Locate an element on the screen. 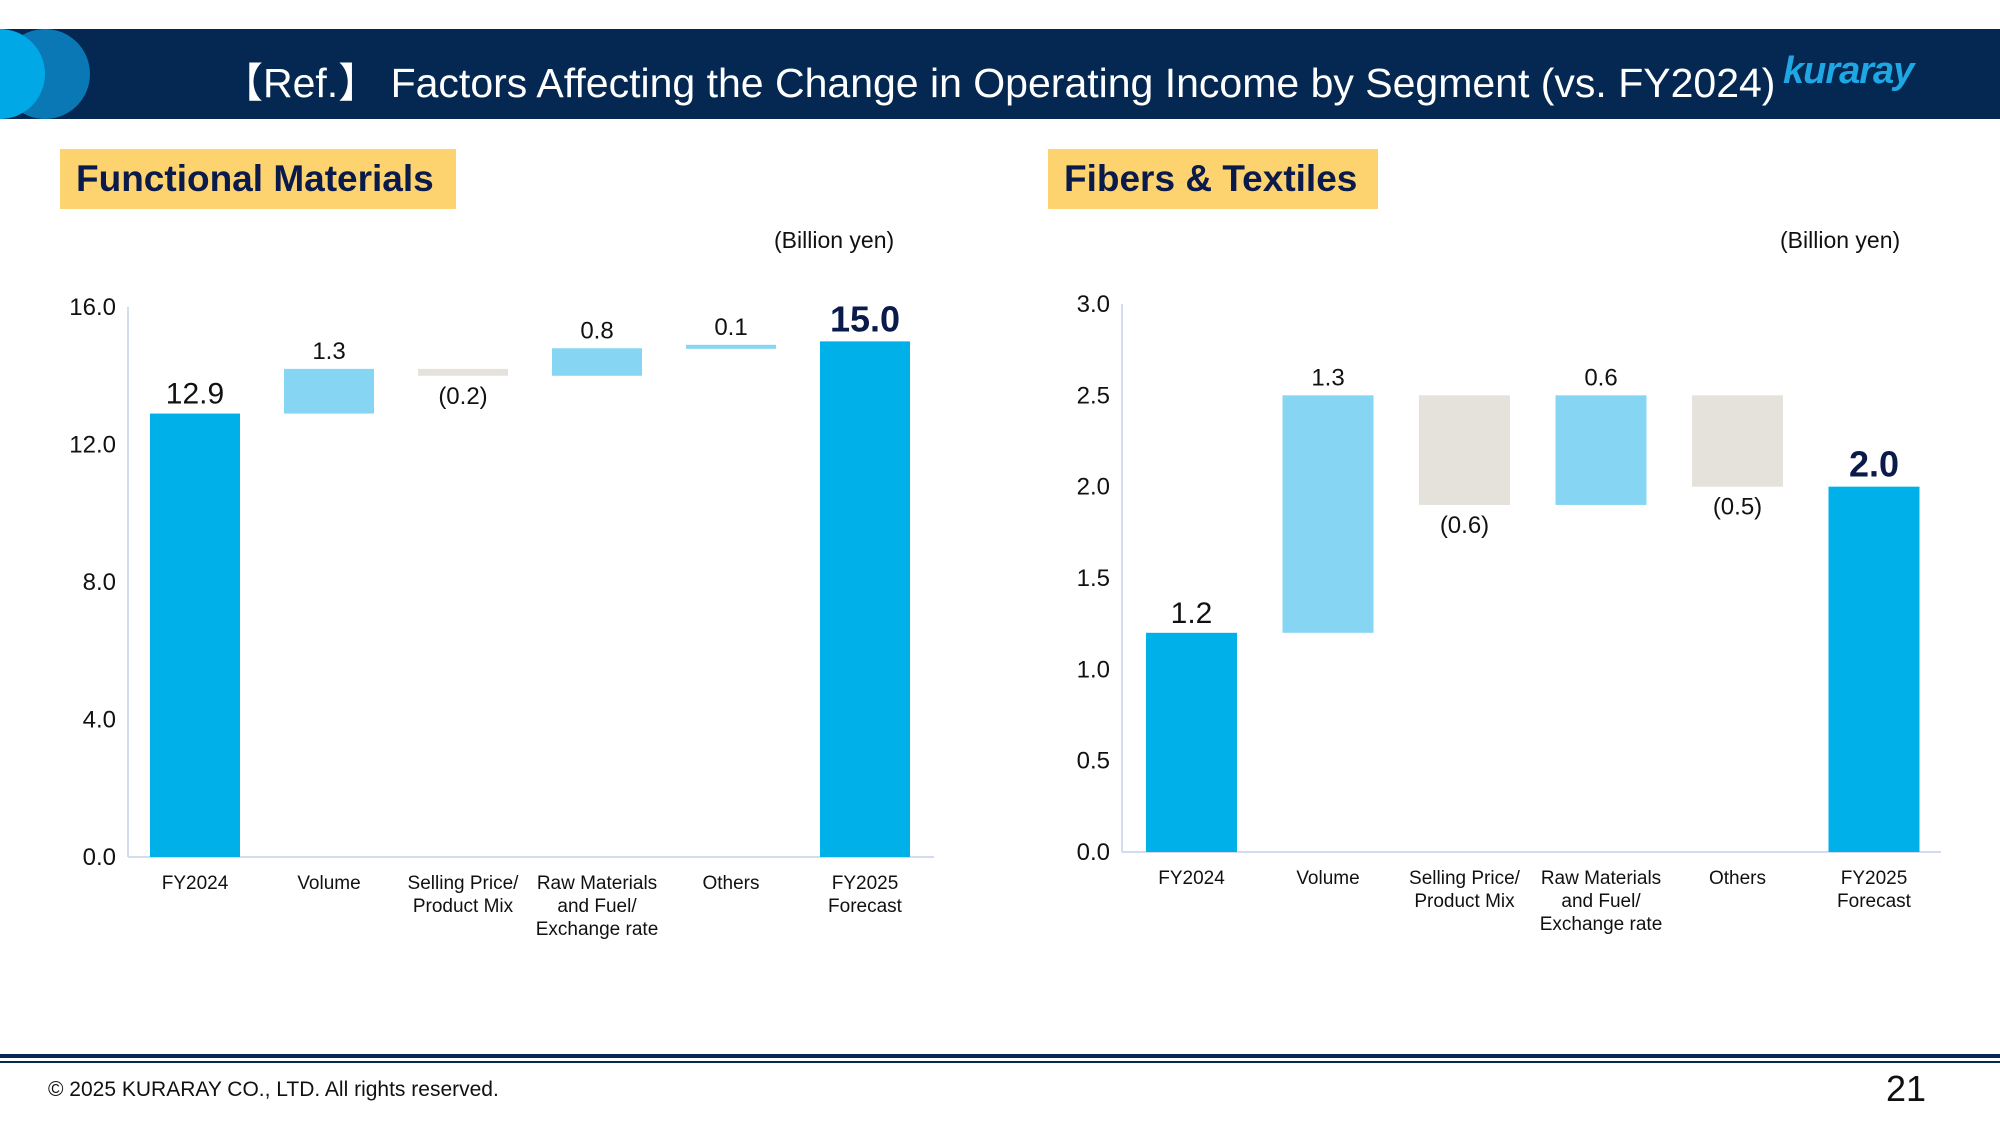 The image size is (2000, 1125). kuraray-logo: kuraray is located at coordinates (1848, 71).